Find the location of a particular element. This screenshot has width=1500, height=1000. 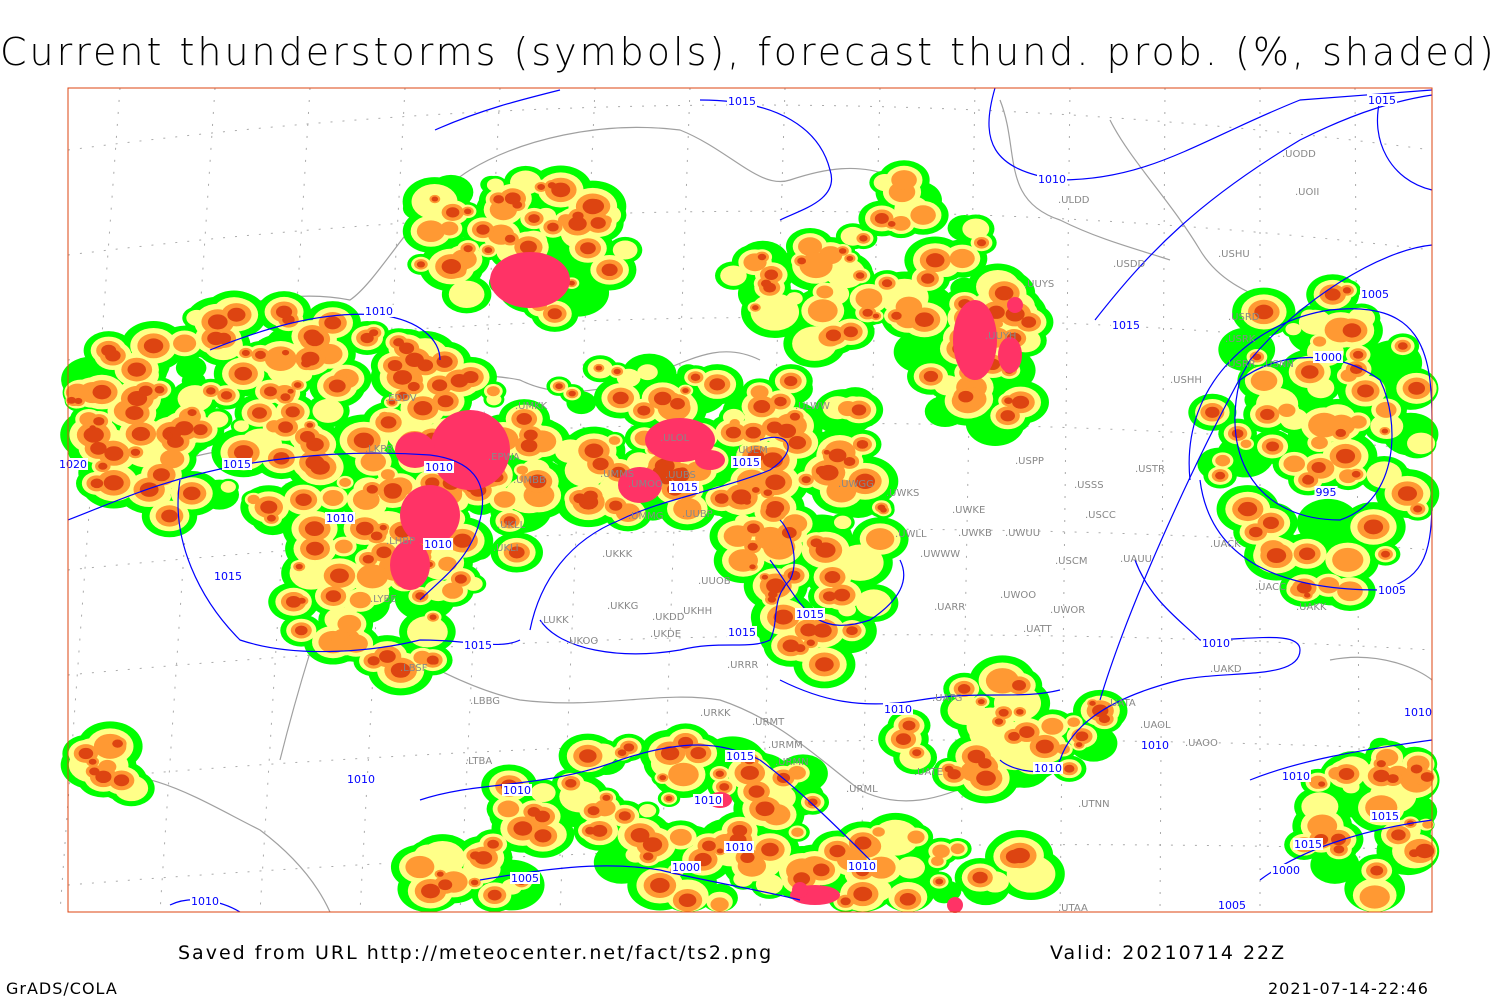

station-label: .URMT is located at coordinates (768, 722).